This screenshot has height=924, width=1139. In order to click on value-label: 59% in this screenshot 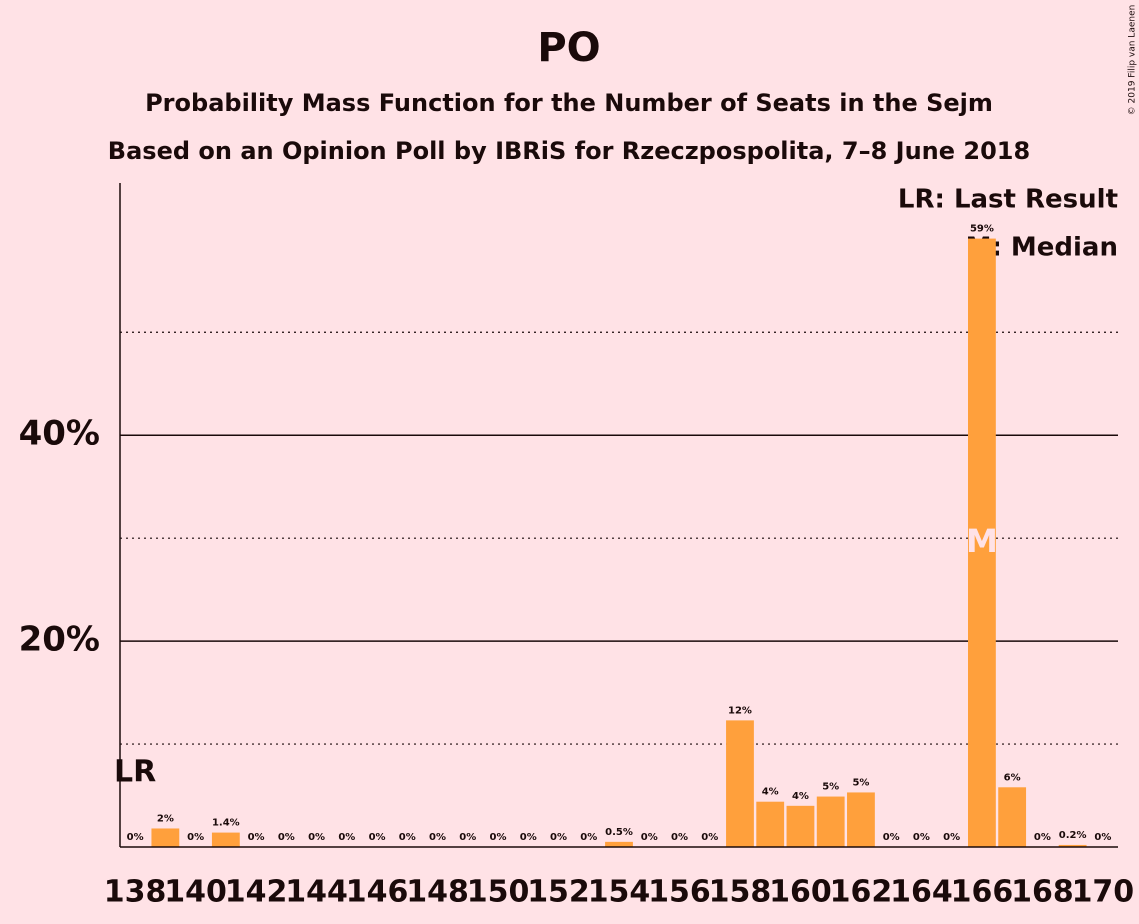, I will do `click(982, 229)`.